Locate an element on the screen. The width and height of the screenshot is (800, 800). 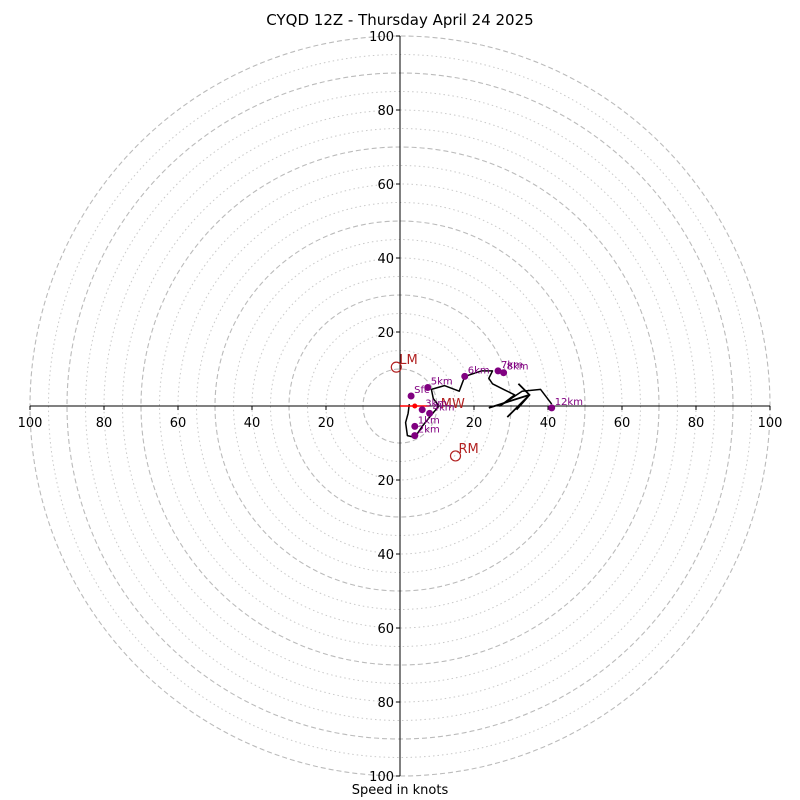
storm-motion-rm-marker is located at coordinates (455, 456).